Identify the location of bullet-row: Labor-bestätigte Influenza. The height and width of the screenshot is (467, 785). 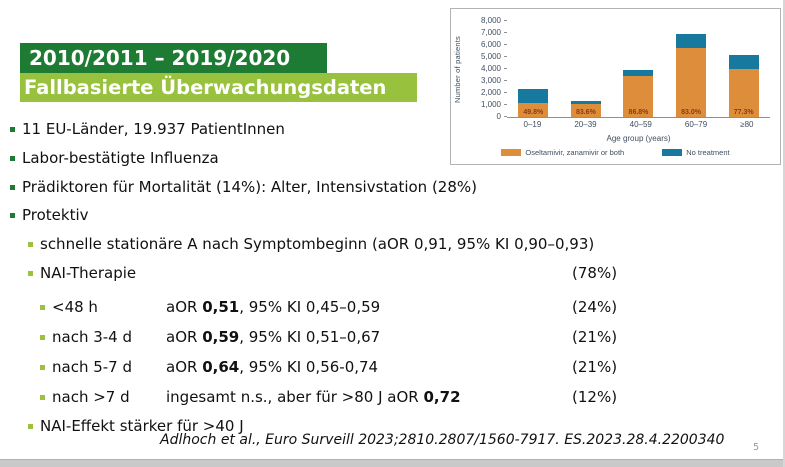
(114, 159).